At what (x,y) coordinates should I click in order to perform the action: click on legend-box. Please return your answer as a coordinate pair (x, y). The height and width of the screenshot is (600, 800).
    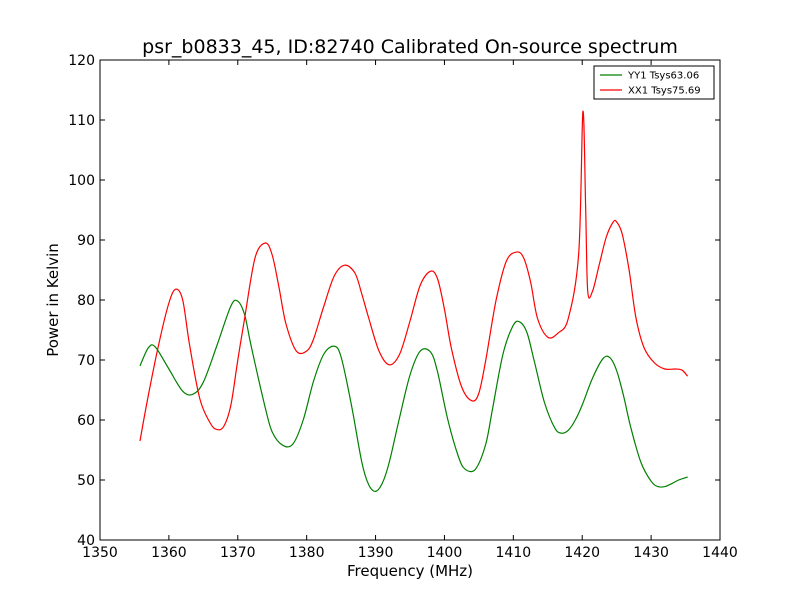
    Looking at the image, I should click on (654, 82).